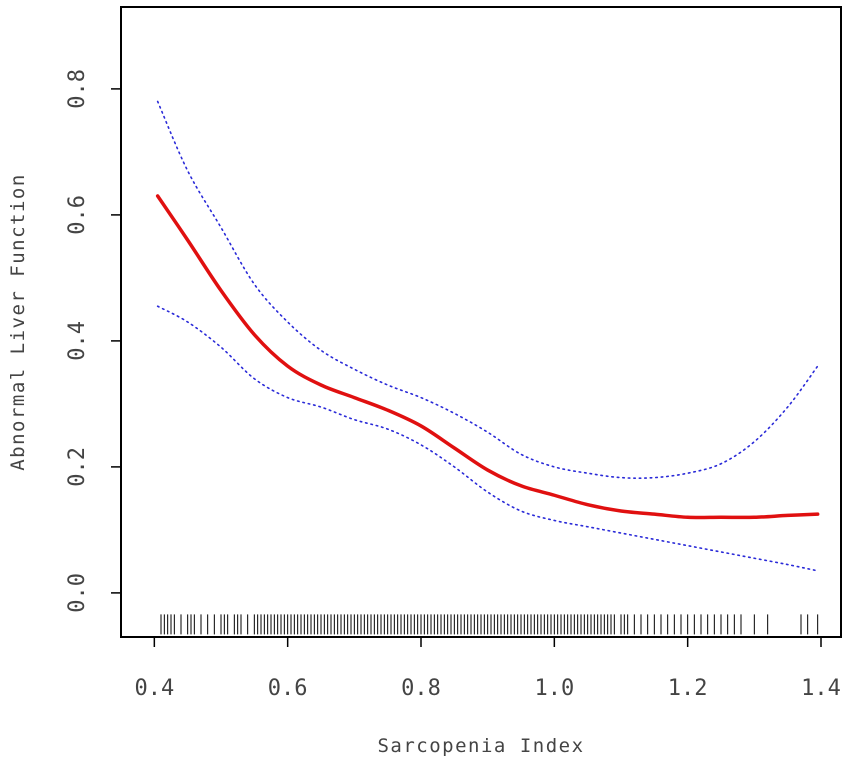 This screenshot has height=764, width=851. I want to click on x-tick-label: 1.2, so click(688, 688).